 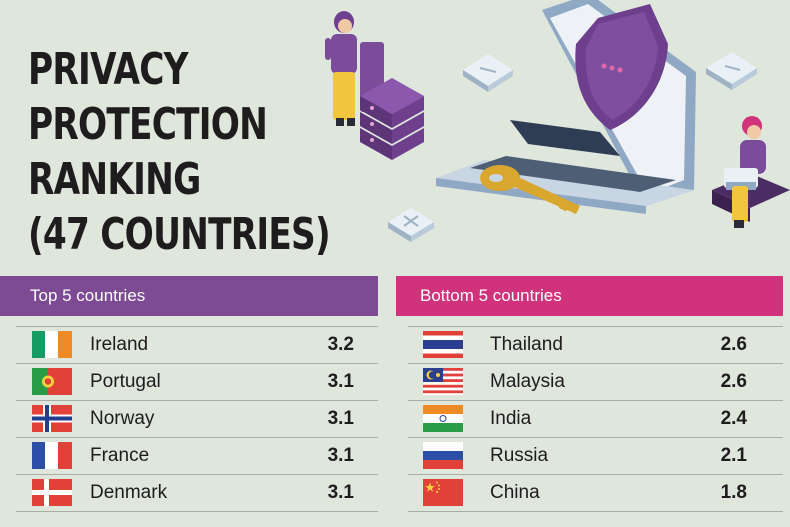 What do you see at coordinates (52, 344) in the screenshot?
I see `ireland-flag-icon` at bounding box center [52, 344].